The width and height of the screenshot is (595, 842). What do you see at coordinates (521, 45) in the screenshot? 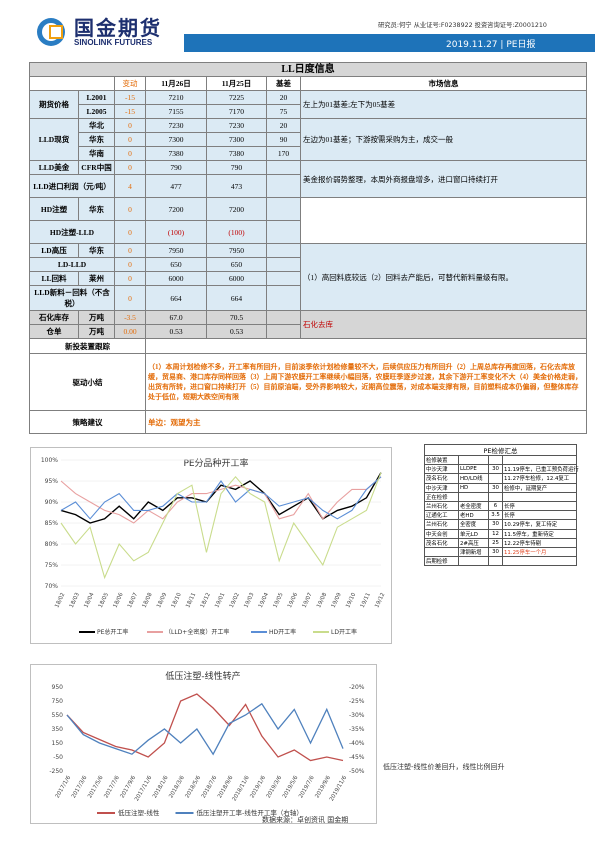
I see `report-type: PE日报` at bounding box center [521, 45].